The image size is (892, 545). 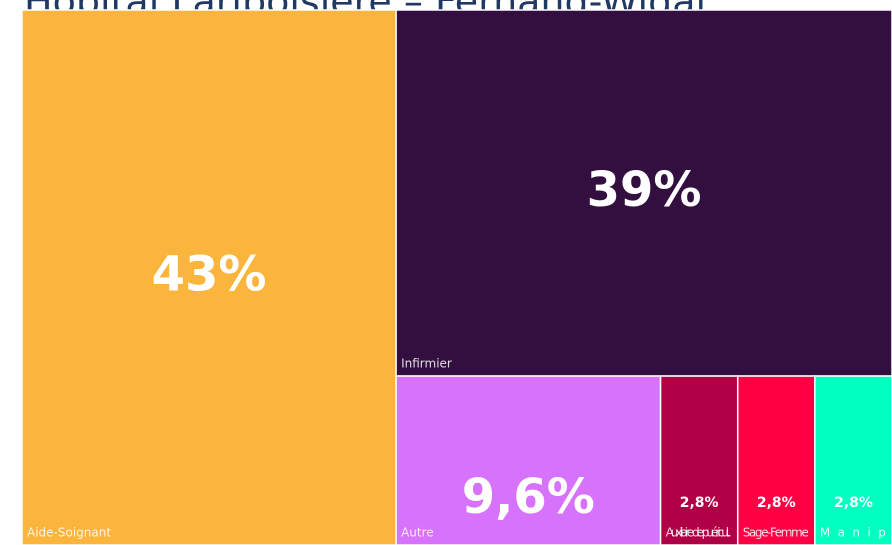 What do you see at coordinates (528, 497) in the screenshot?
I see `value-label: 9,6%` at bounding box center [528, 497].